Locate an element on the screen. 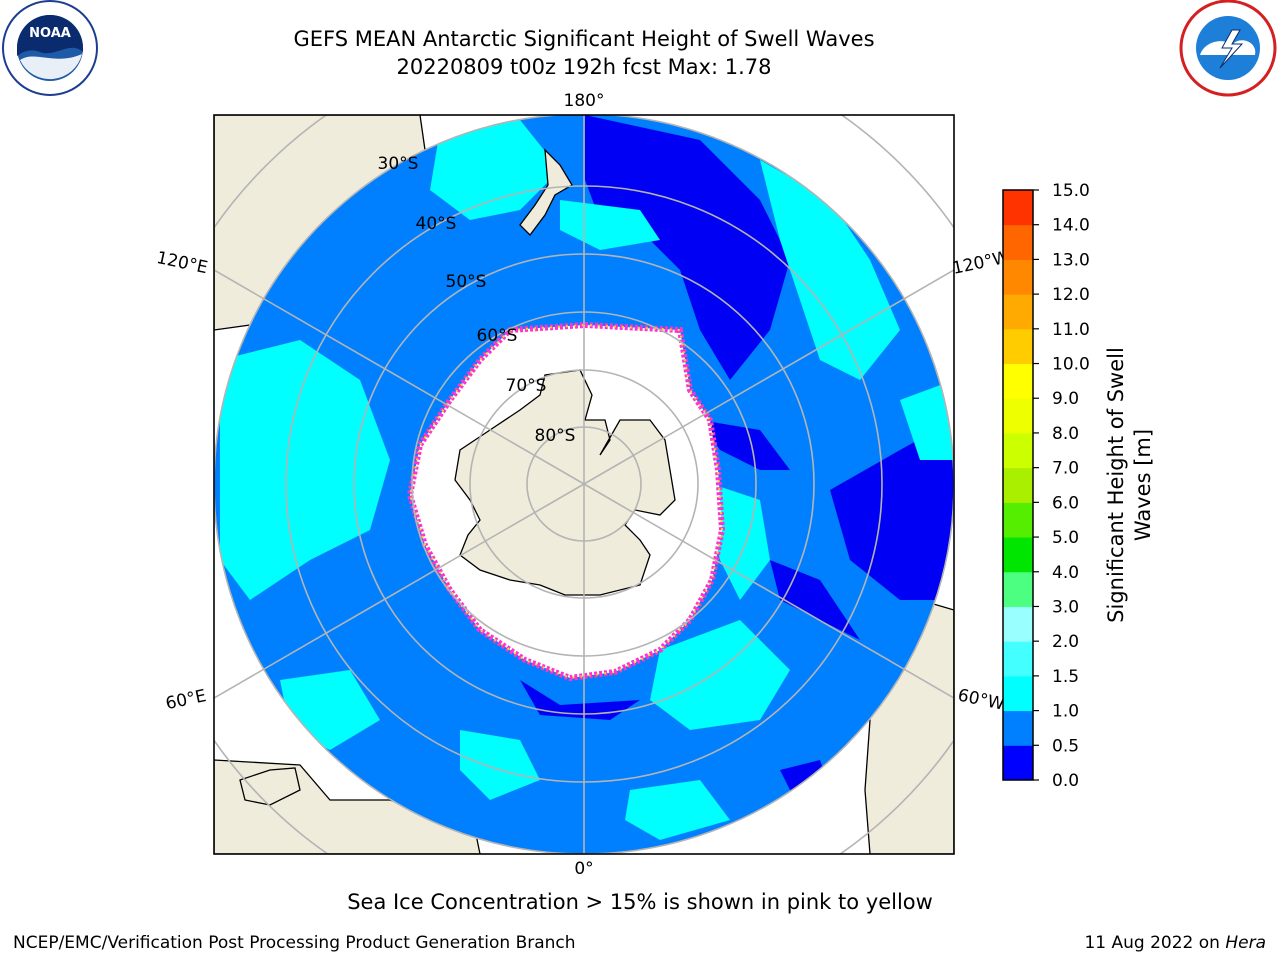  lon-label-upper-left: 120°E is located at coordinates (182, 263).